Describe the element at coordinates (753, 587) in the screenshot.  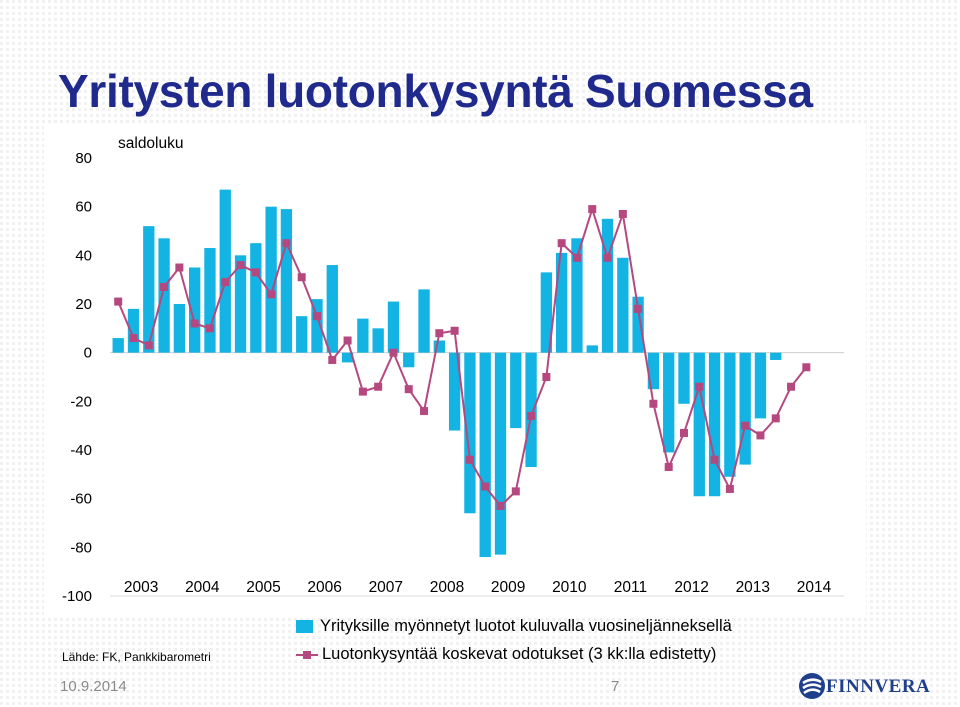
I see `x-tick-label: 2013` at that location.